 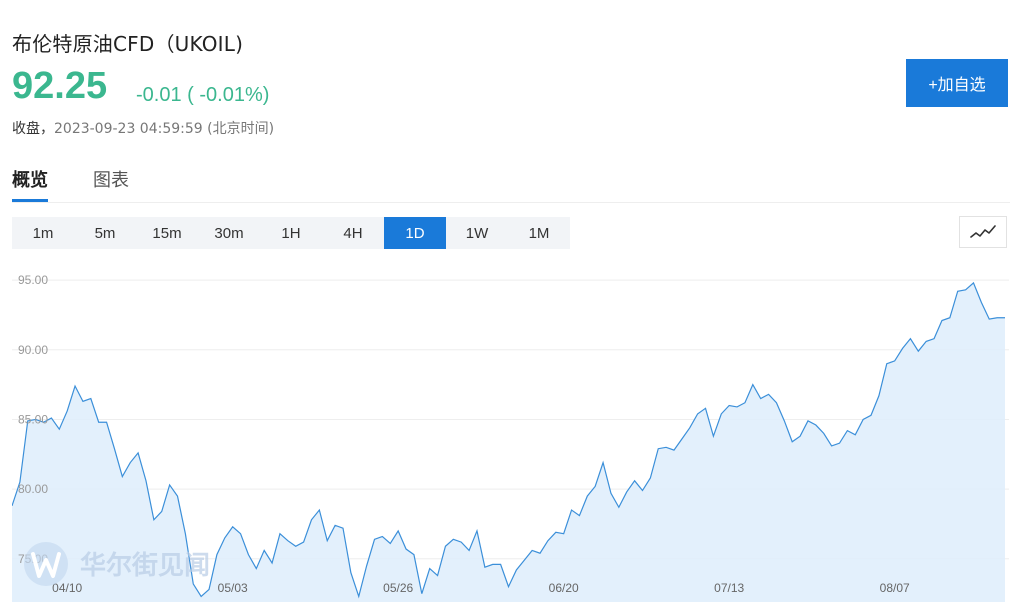 I want to click on watermark: 华尔街见闻, so click(x=117, y=564).